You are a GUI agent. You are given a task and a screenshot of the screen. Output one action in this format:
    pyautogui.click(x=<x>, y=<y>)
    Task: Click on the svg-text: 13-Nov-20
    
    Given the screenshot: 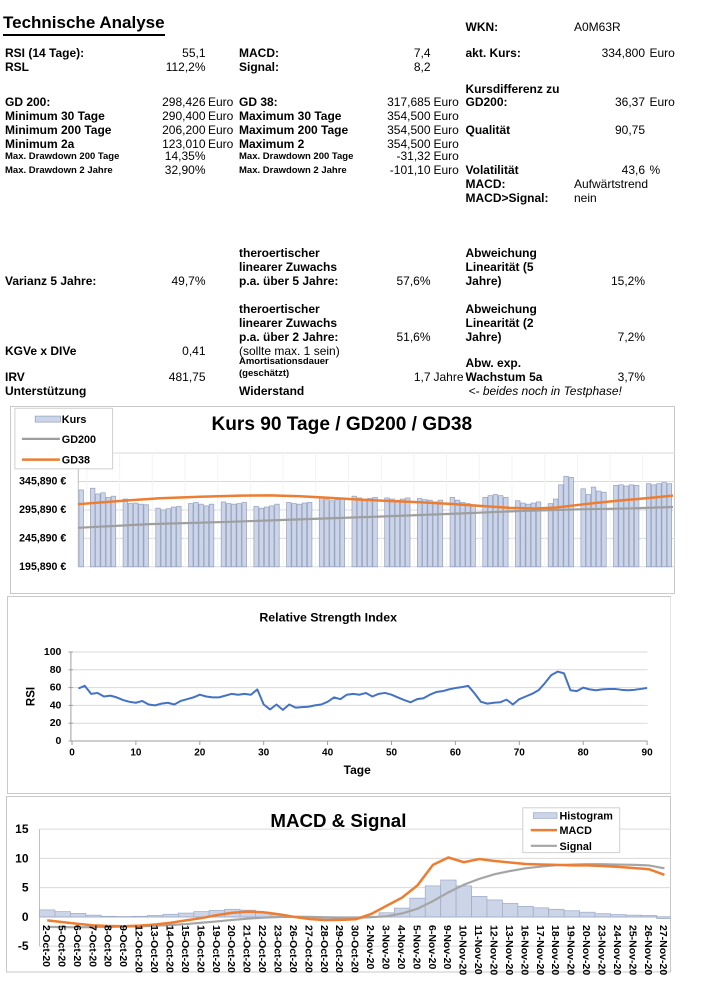 What is the action you would take?
    pyautogui.click(x=508, y=950)
    